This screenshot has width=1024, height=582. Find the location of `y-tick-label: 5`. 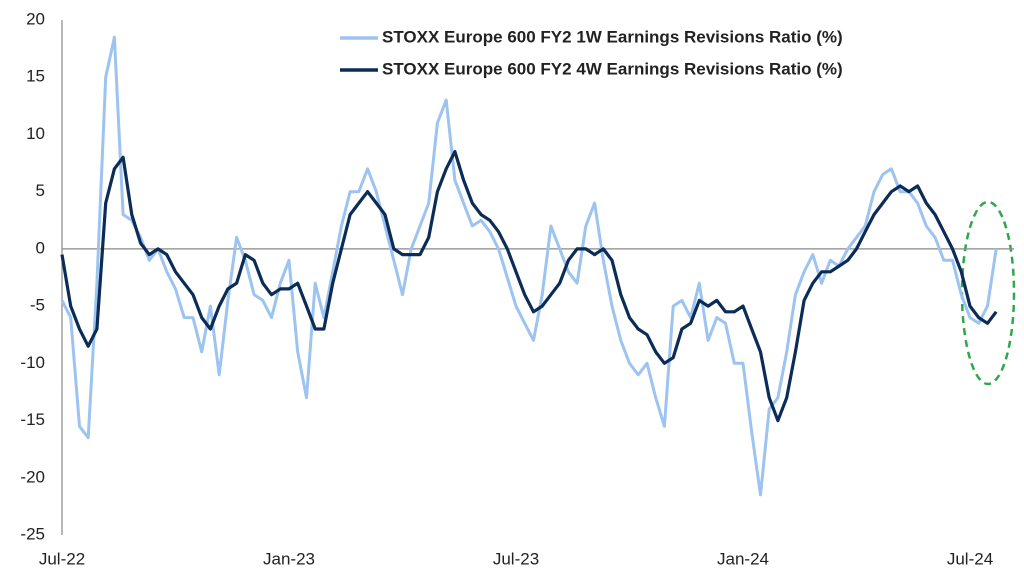

y-tick-label: 5 is located at coordinates (40, 190).